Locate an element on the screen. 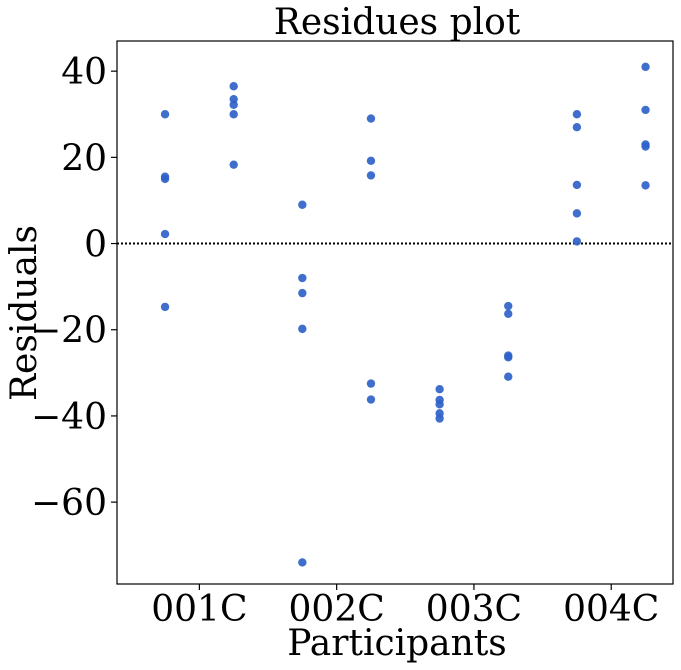 This screenshot has width=681, height=670. y-tick-label-4: −40 is located at coordinates (69, 417).